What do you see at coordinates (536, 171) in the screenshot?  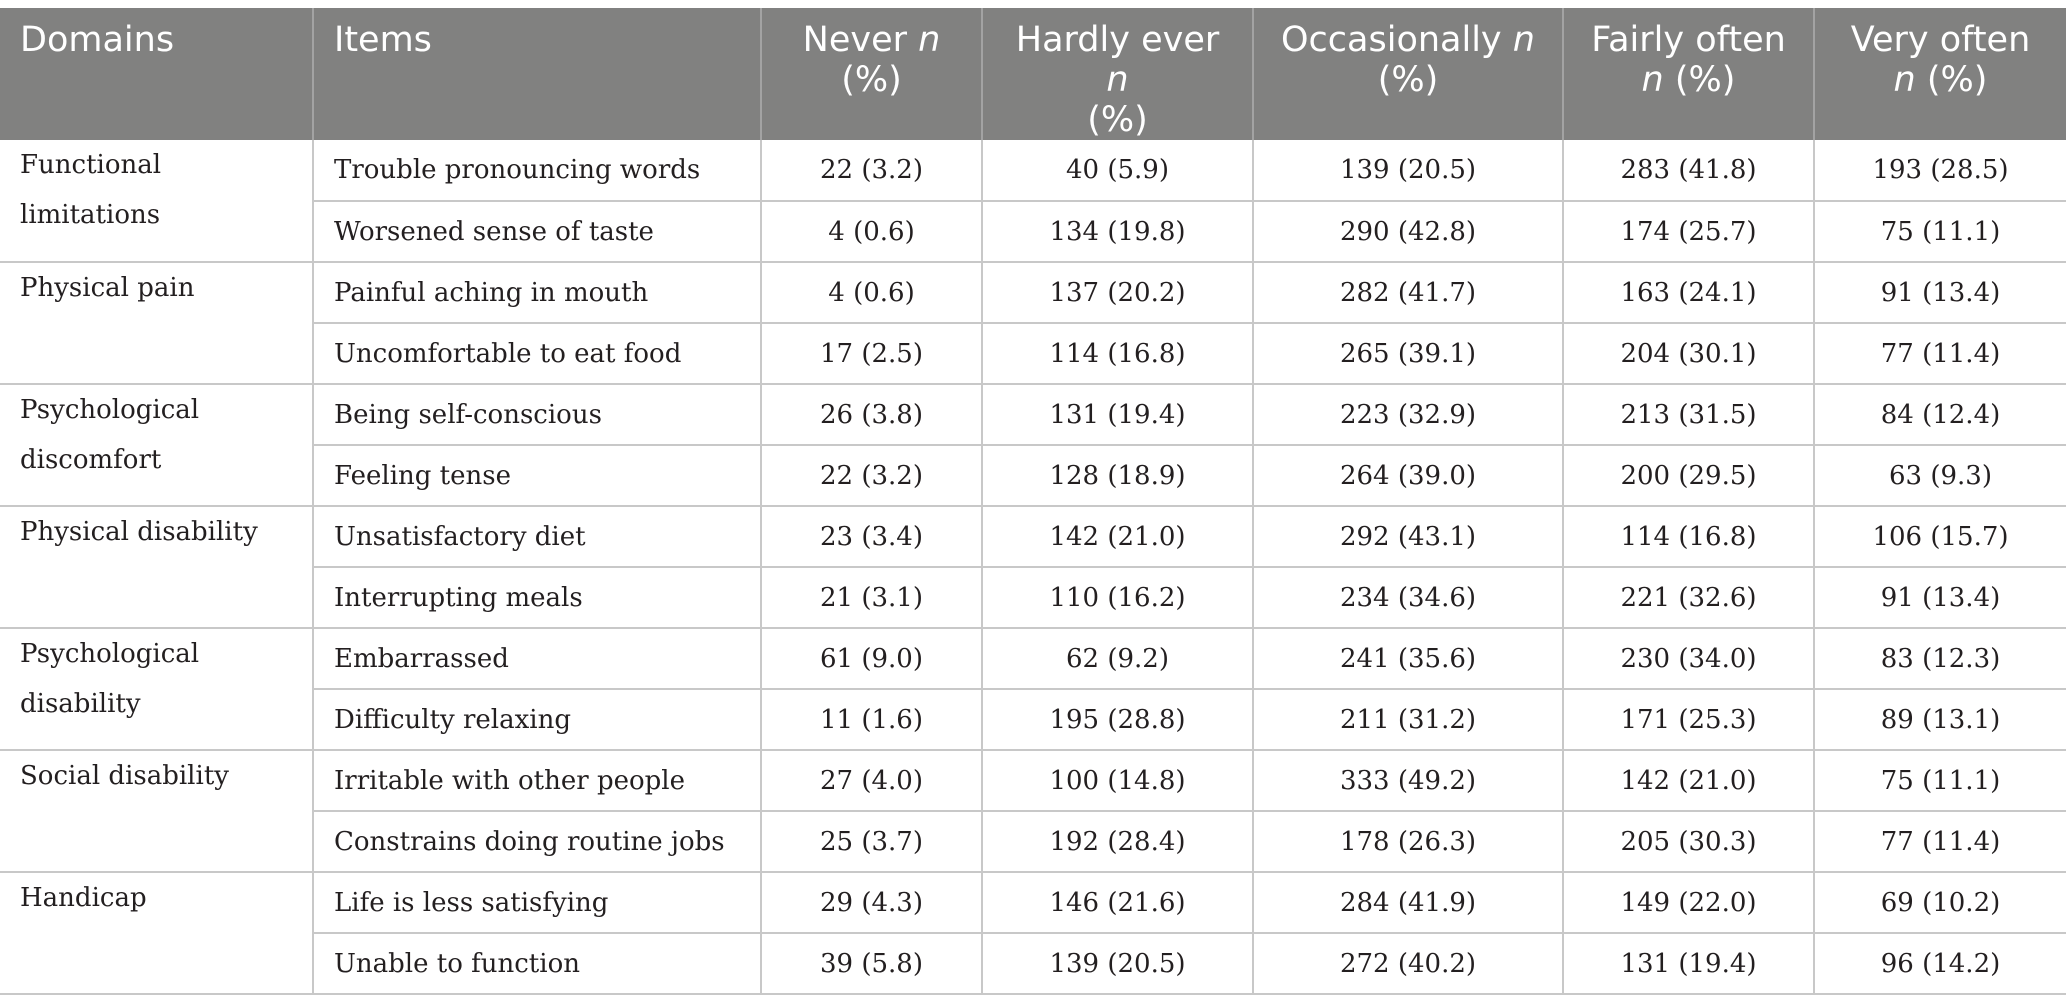 I see `item-cell: Trouble pronouncing words` at bounding box center [536, 171].